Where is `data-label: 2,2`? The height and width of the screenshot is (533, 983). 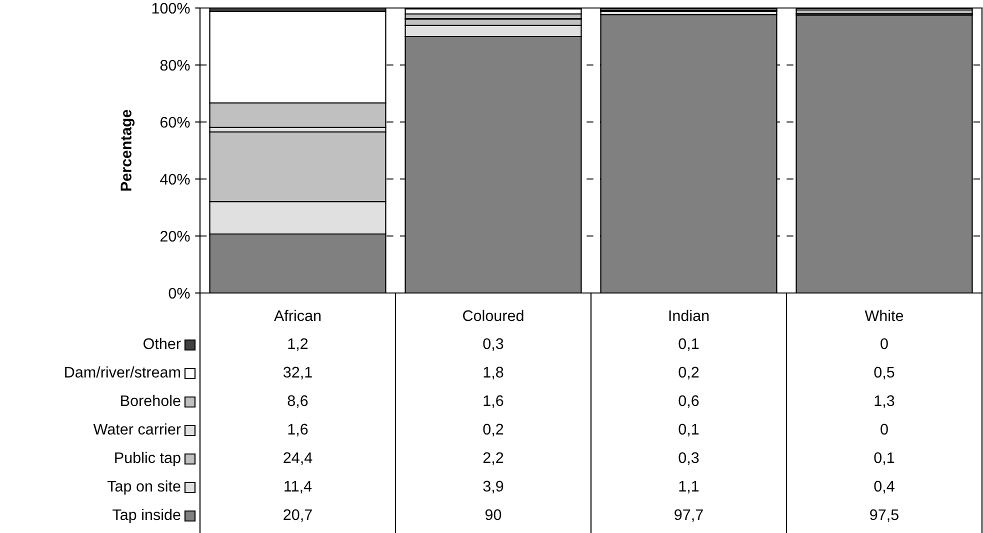 data-label: 2,2 is located at coordinates (493, 458).